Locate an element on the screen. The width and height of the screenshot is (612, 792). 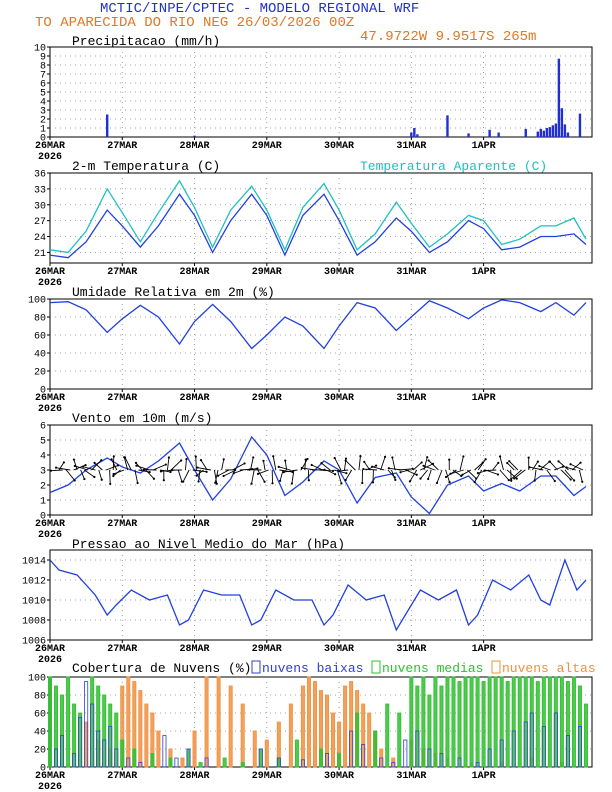
clouds-ytick-label: 40 is located at coordinates (40, 733).